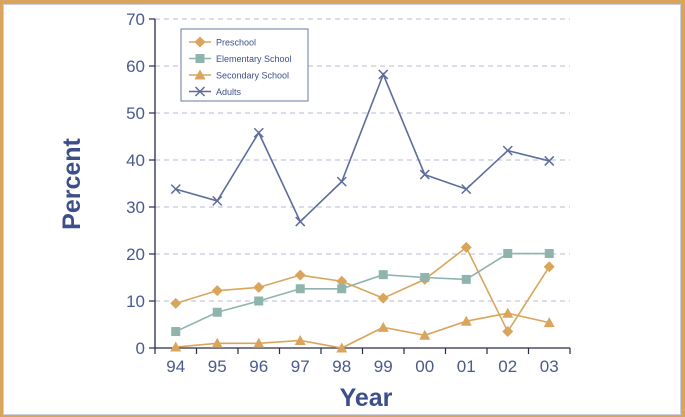  What do you see at coordinates (200, 74) in the screenshot?
I see `legend-swatch-marker-secondary-school` at bounding box center [200, 74].